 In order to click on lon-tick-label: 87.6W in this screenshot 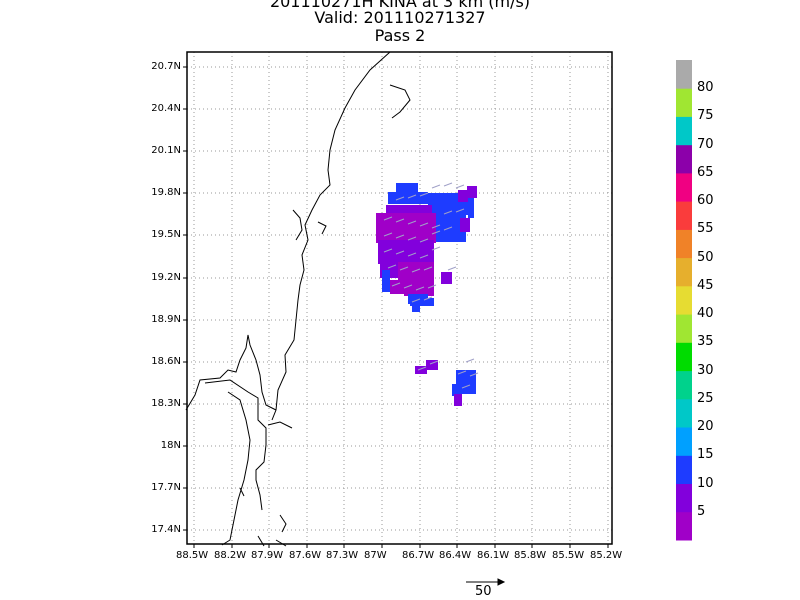, I will do `click(305, 555)`.